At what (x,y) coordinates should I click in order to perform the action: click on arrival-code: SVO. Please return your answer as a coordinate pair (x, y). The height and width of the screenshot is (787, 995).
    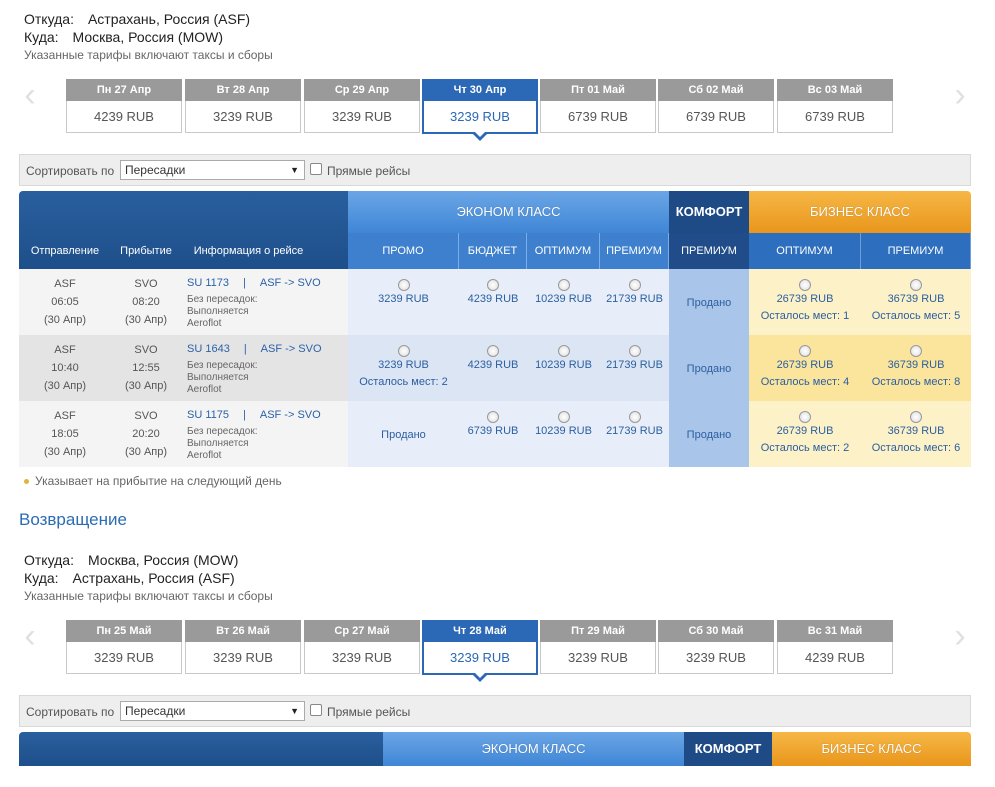
    Looking at the image, I should click on (146, 284).